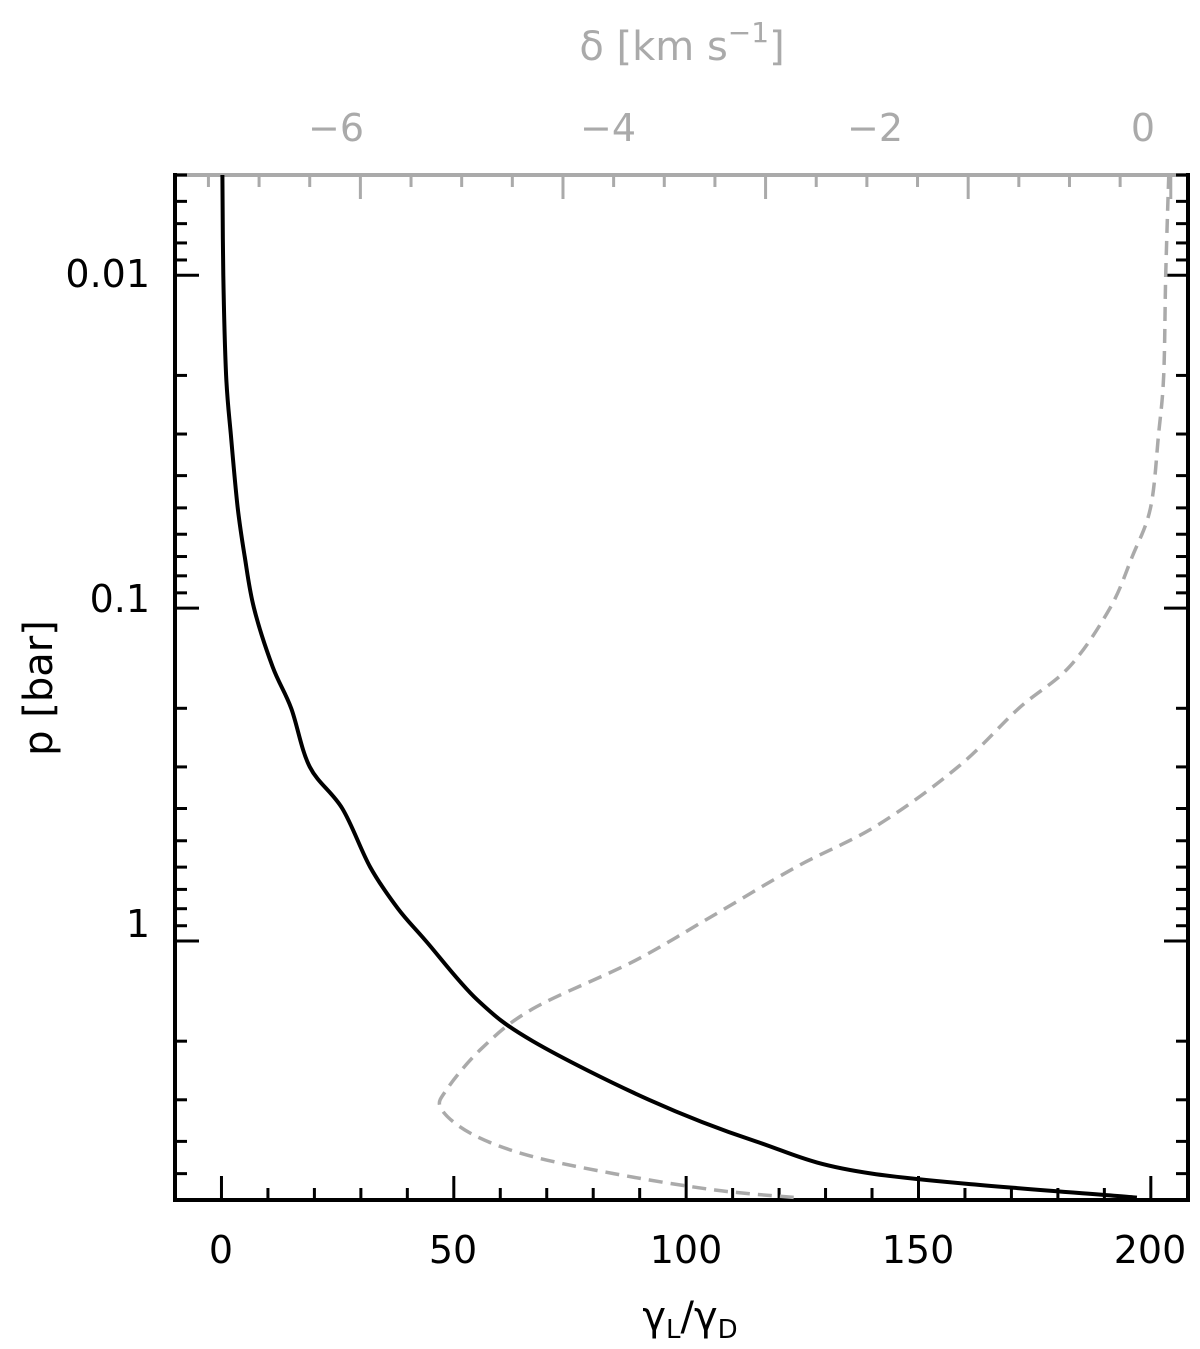 This screenshot has height=1349, width=1200. What do you see at coordinates (1143, 128) in the screenshot?
I see `x2-tick-label-0: 0` at bounding box center [1143, 128].